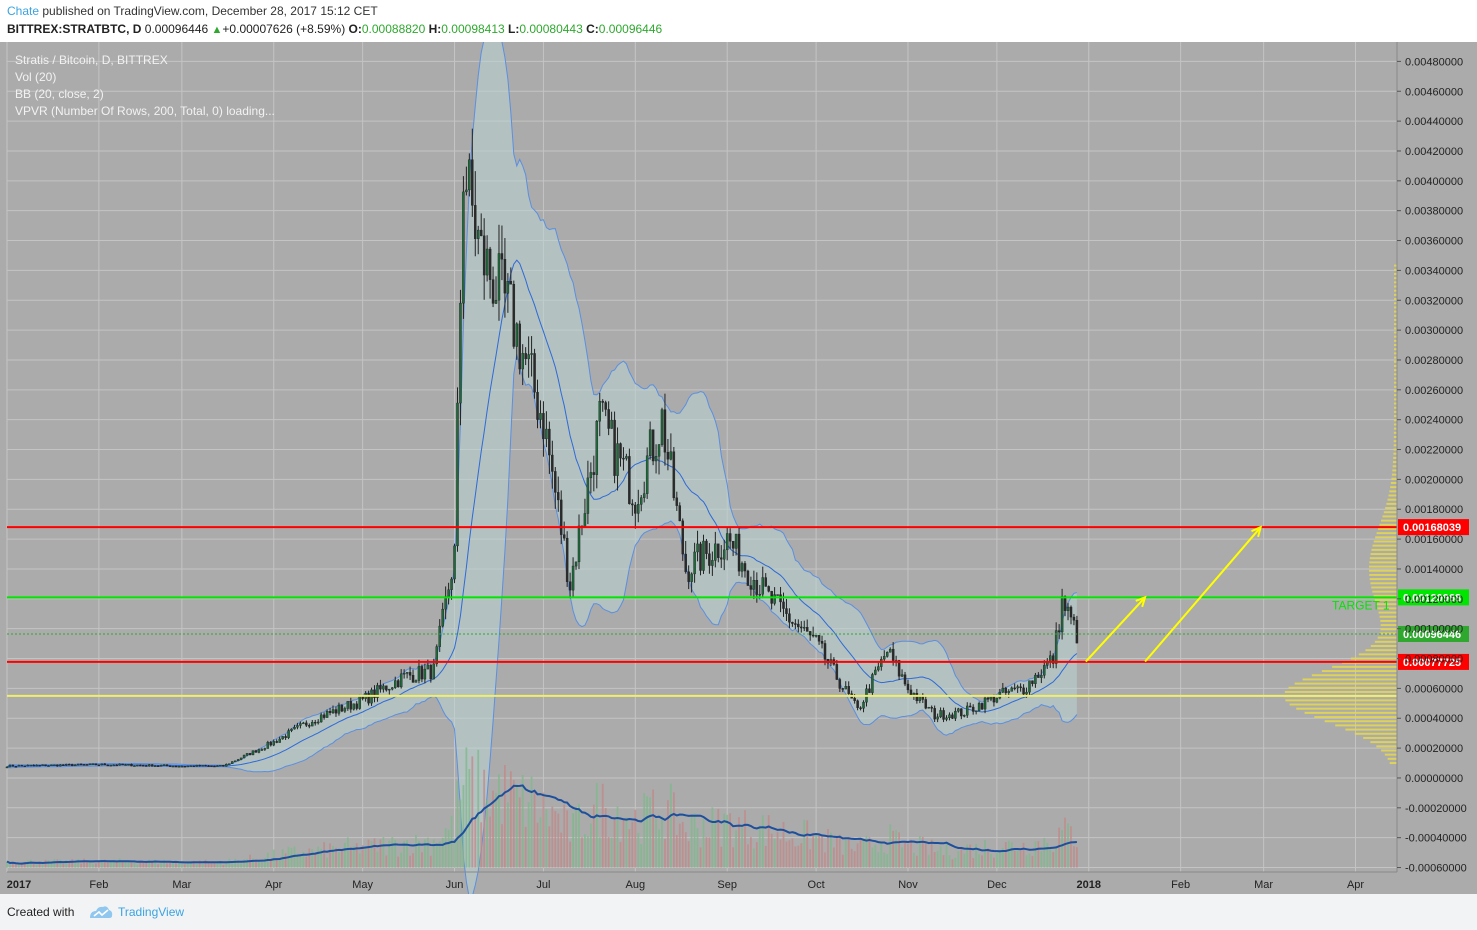 The width and height of the screenshot is (1477, 930). What do you see at coordinates (91, 60) in the screenshot?
I see `legend-title: Stratis / Bitcoin, D, BITTREX` at bounding box center [91, 60].